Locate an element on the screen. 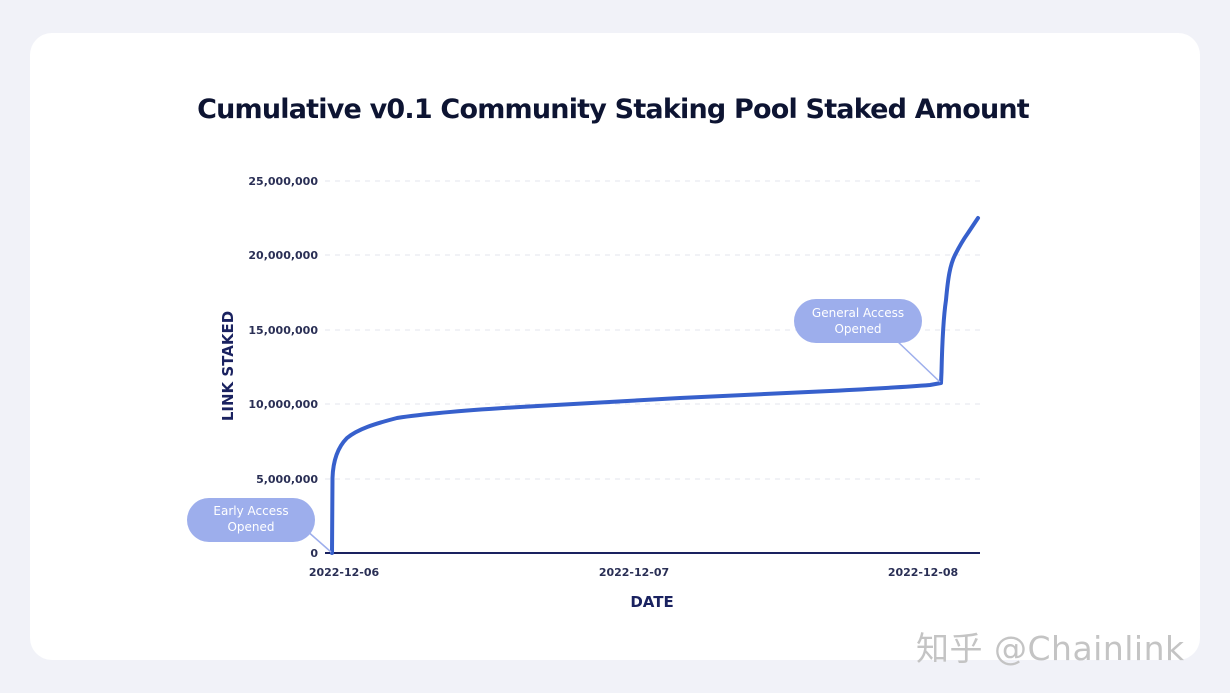 The width and height of the screenshot is (1230, 693). y-tick-20m: 20,000,000 is located at coordinates (283, 255).